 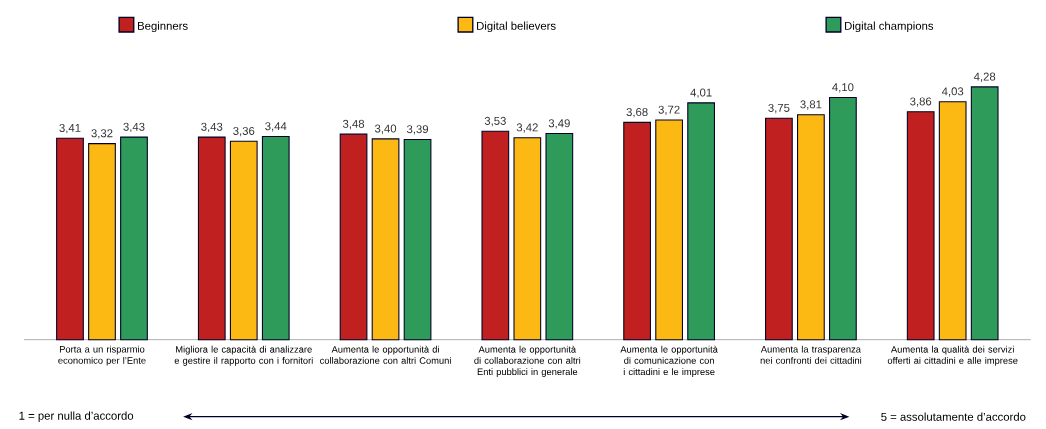 What do you see at coordinates (952, 92) in the screenshot?
I see `data-label: 4,03` at bounding box center [952, 92].